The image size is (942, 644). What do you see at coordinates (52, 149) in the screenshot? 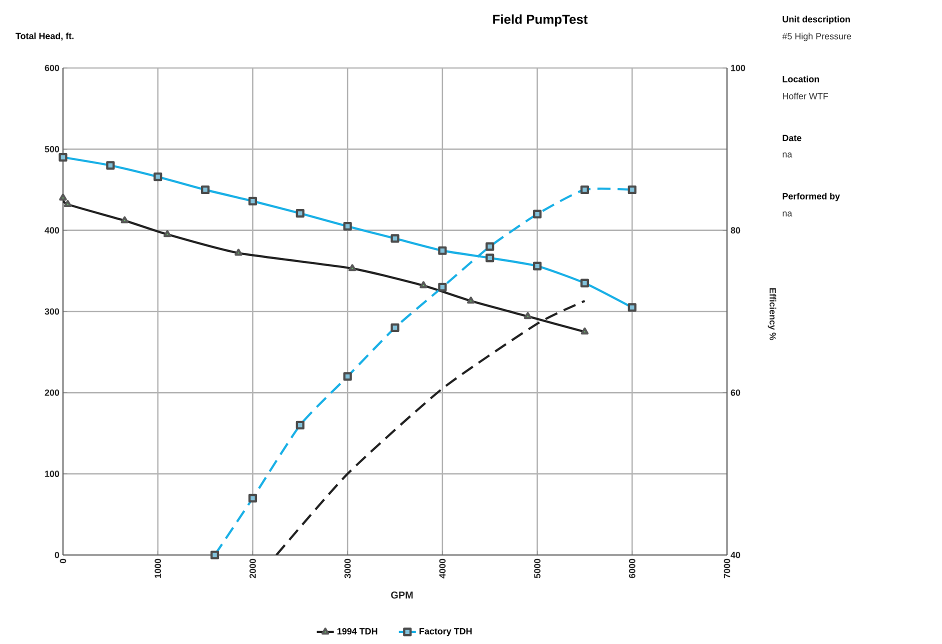
I see `y-tick-label: 500` at bounding box center [52, 149].